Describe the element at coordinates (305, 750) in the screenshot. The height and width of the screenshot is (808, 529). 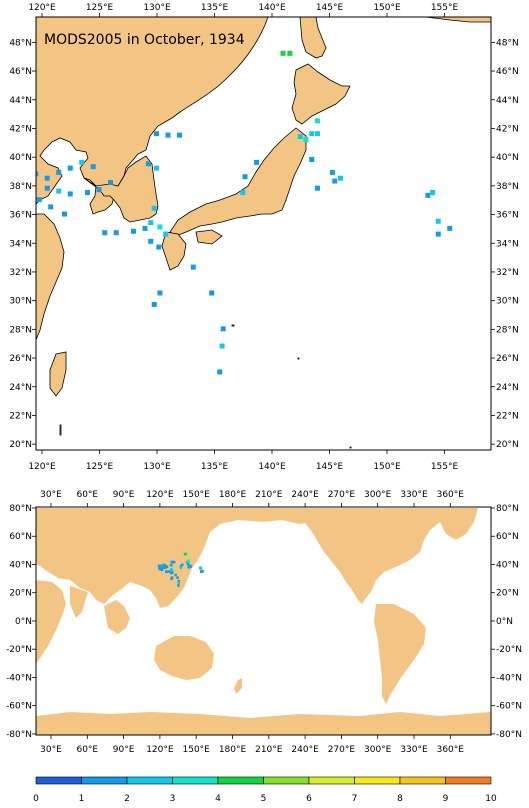
I see `lon-tick-label: 240°E` at that location.